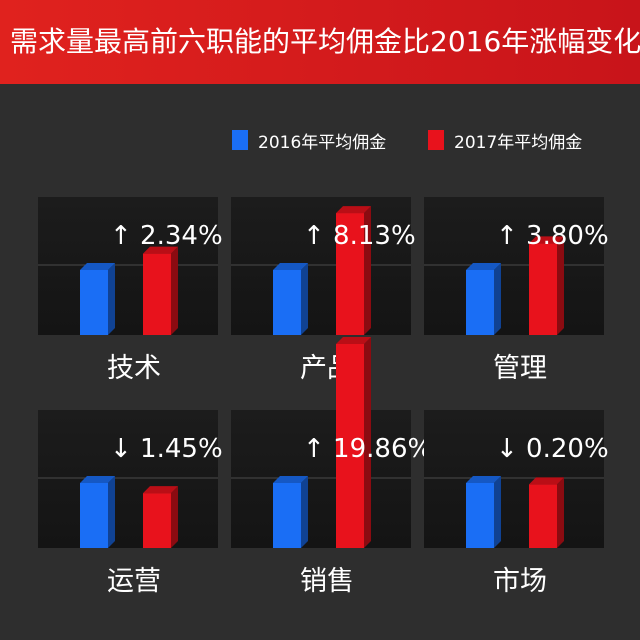 Image resolution: width=640 pixels, height=640 pixels. Describe the element at coordinates (520, 368) in the screenshot. I see `category-label: 管理` at that location.